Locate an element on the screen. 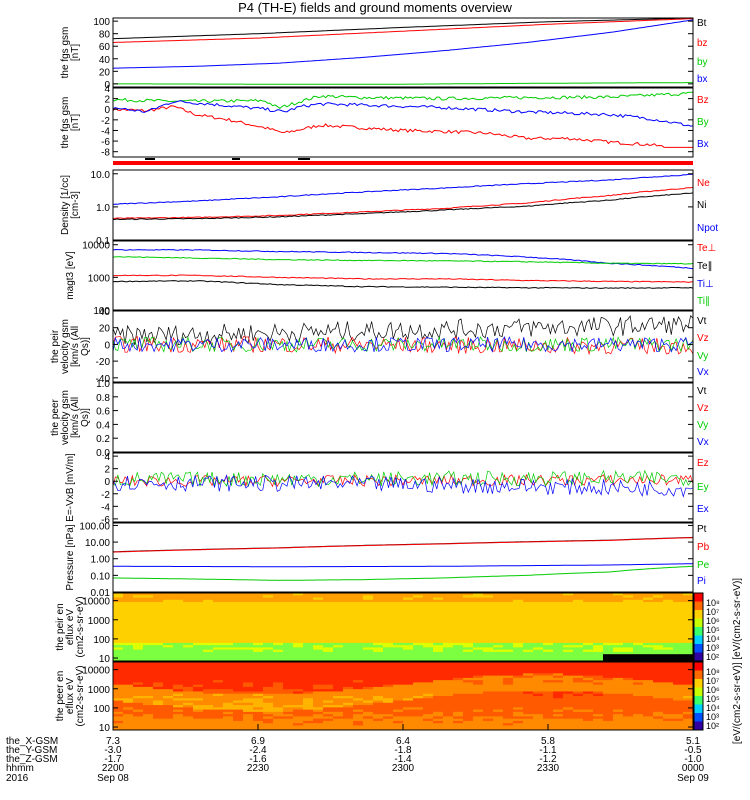  series-line-Vx is located at coordinates (403, 344).